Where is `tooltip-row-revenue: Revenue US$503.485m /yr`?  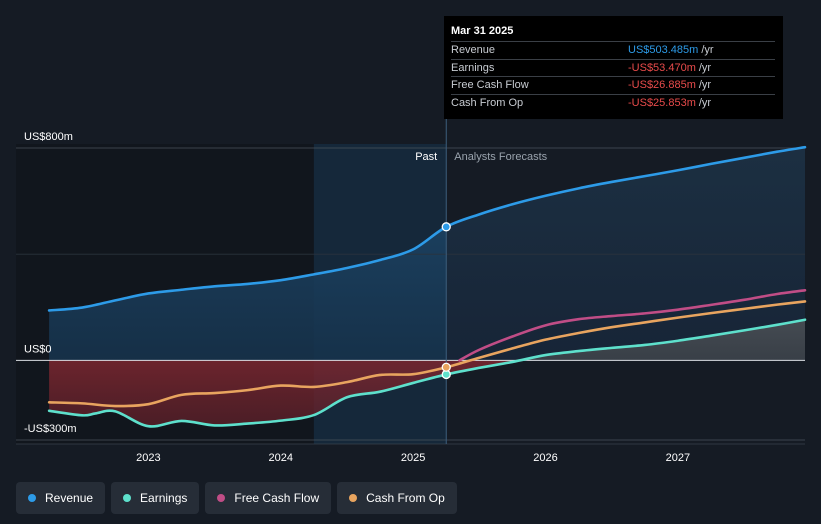
tooltip-row-revenue: Revenue US$503.485m /yr is located at coordinates (613, 50).